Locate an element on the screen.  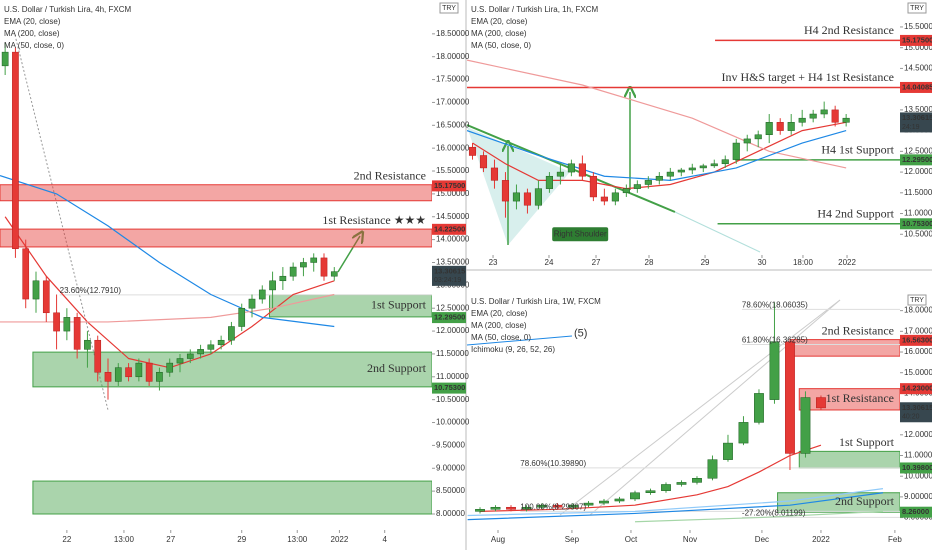
legend-entry: Ichimoku (9, 26, 52, 26) is located at coordinates (513, 349).